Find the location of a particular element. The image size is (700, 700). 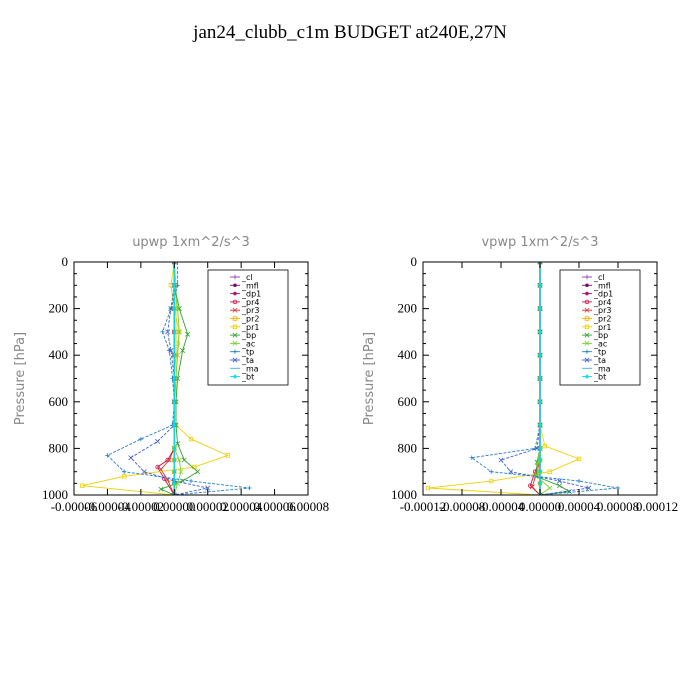

y-tick-label: 0 is located at coordinates (414, 261).